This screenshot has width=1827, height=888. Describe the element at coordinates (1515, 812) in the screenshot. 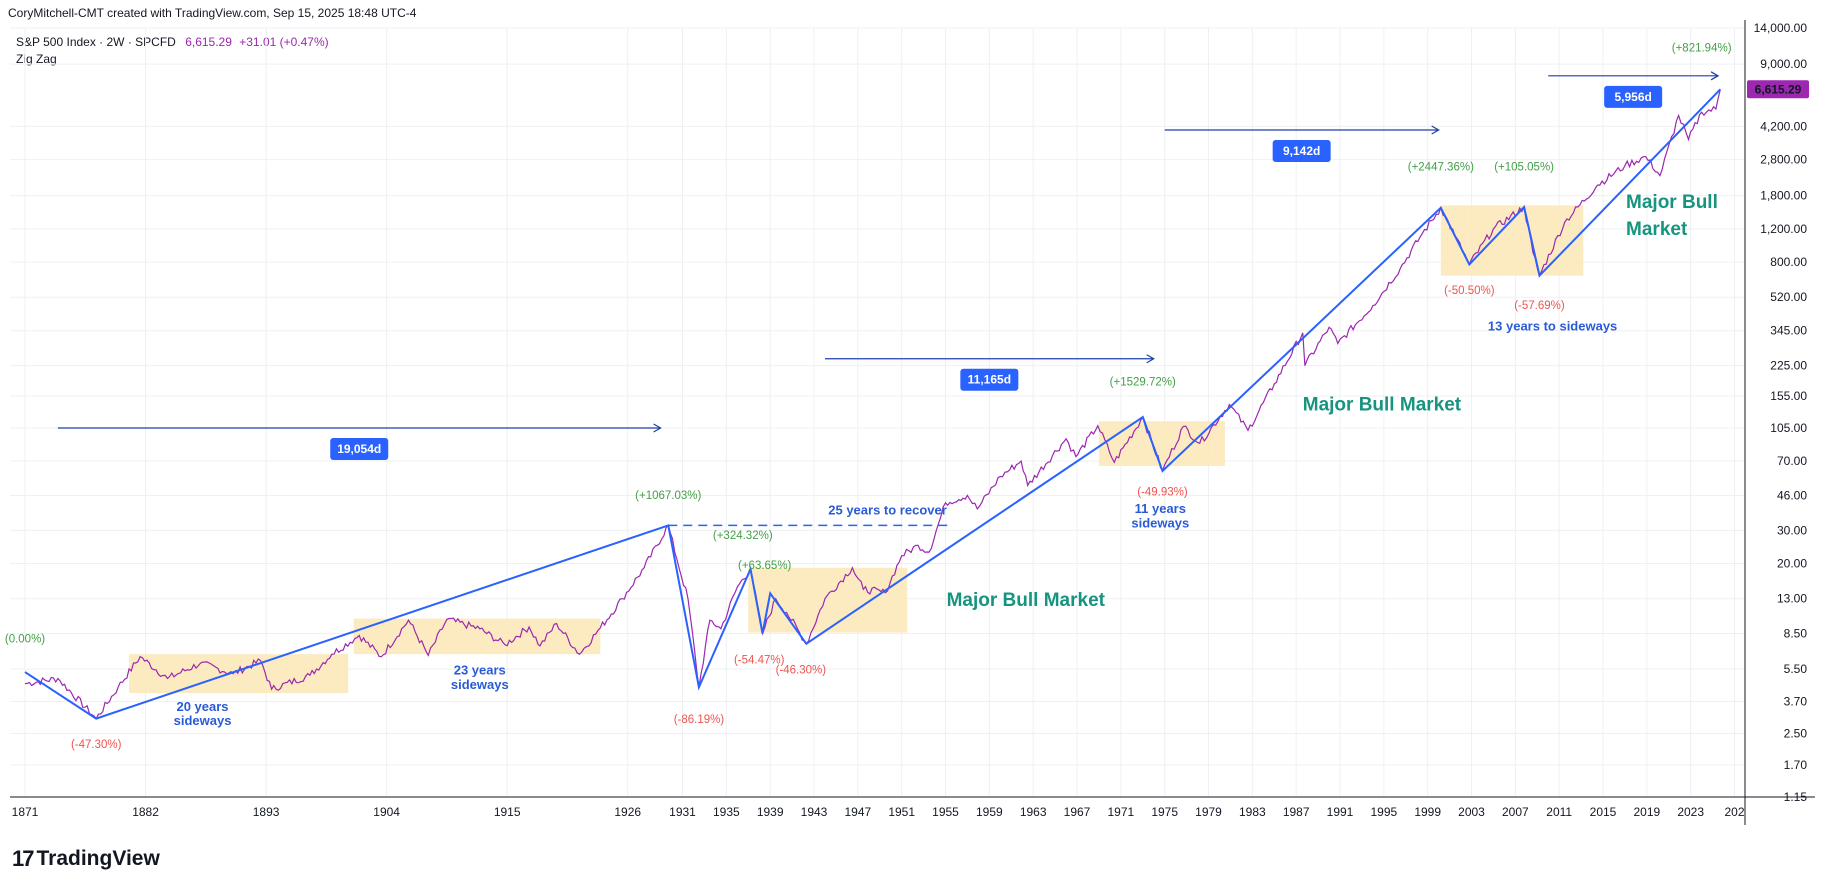

I see `x-tick-label: 2007` at that location.